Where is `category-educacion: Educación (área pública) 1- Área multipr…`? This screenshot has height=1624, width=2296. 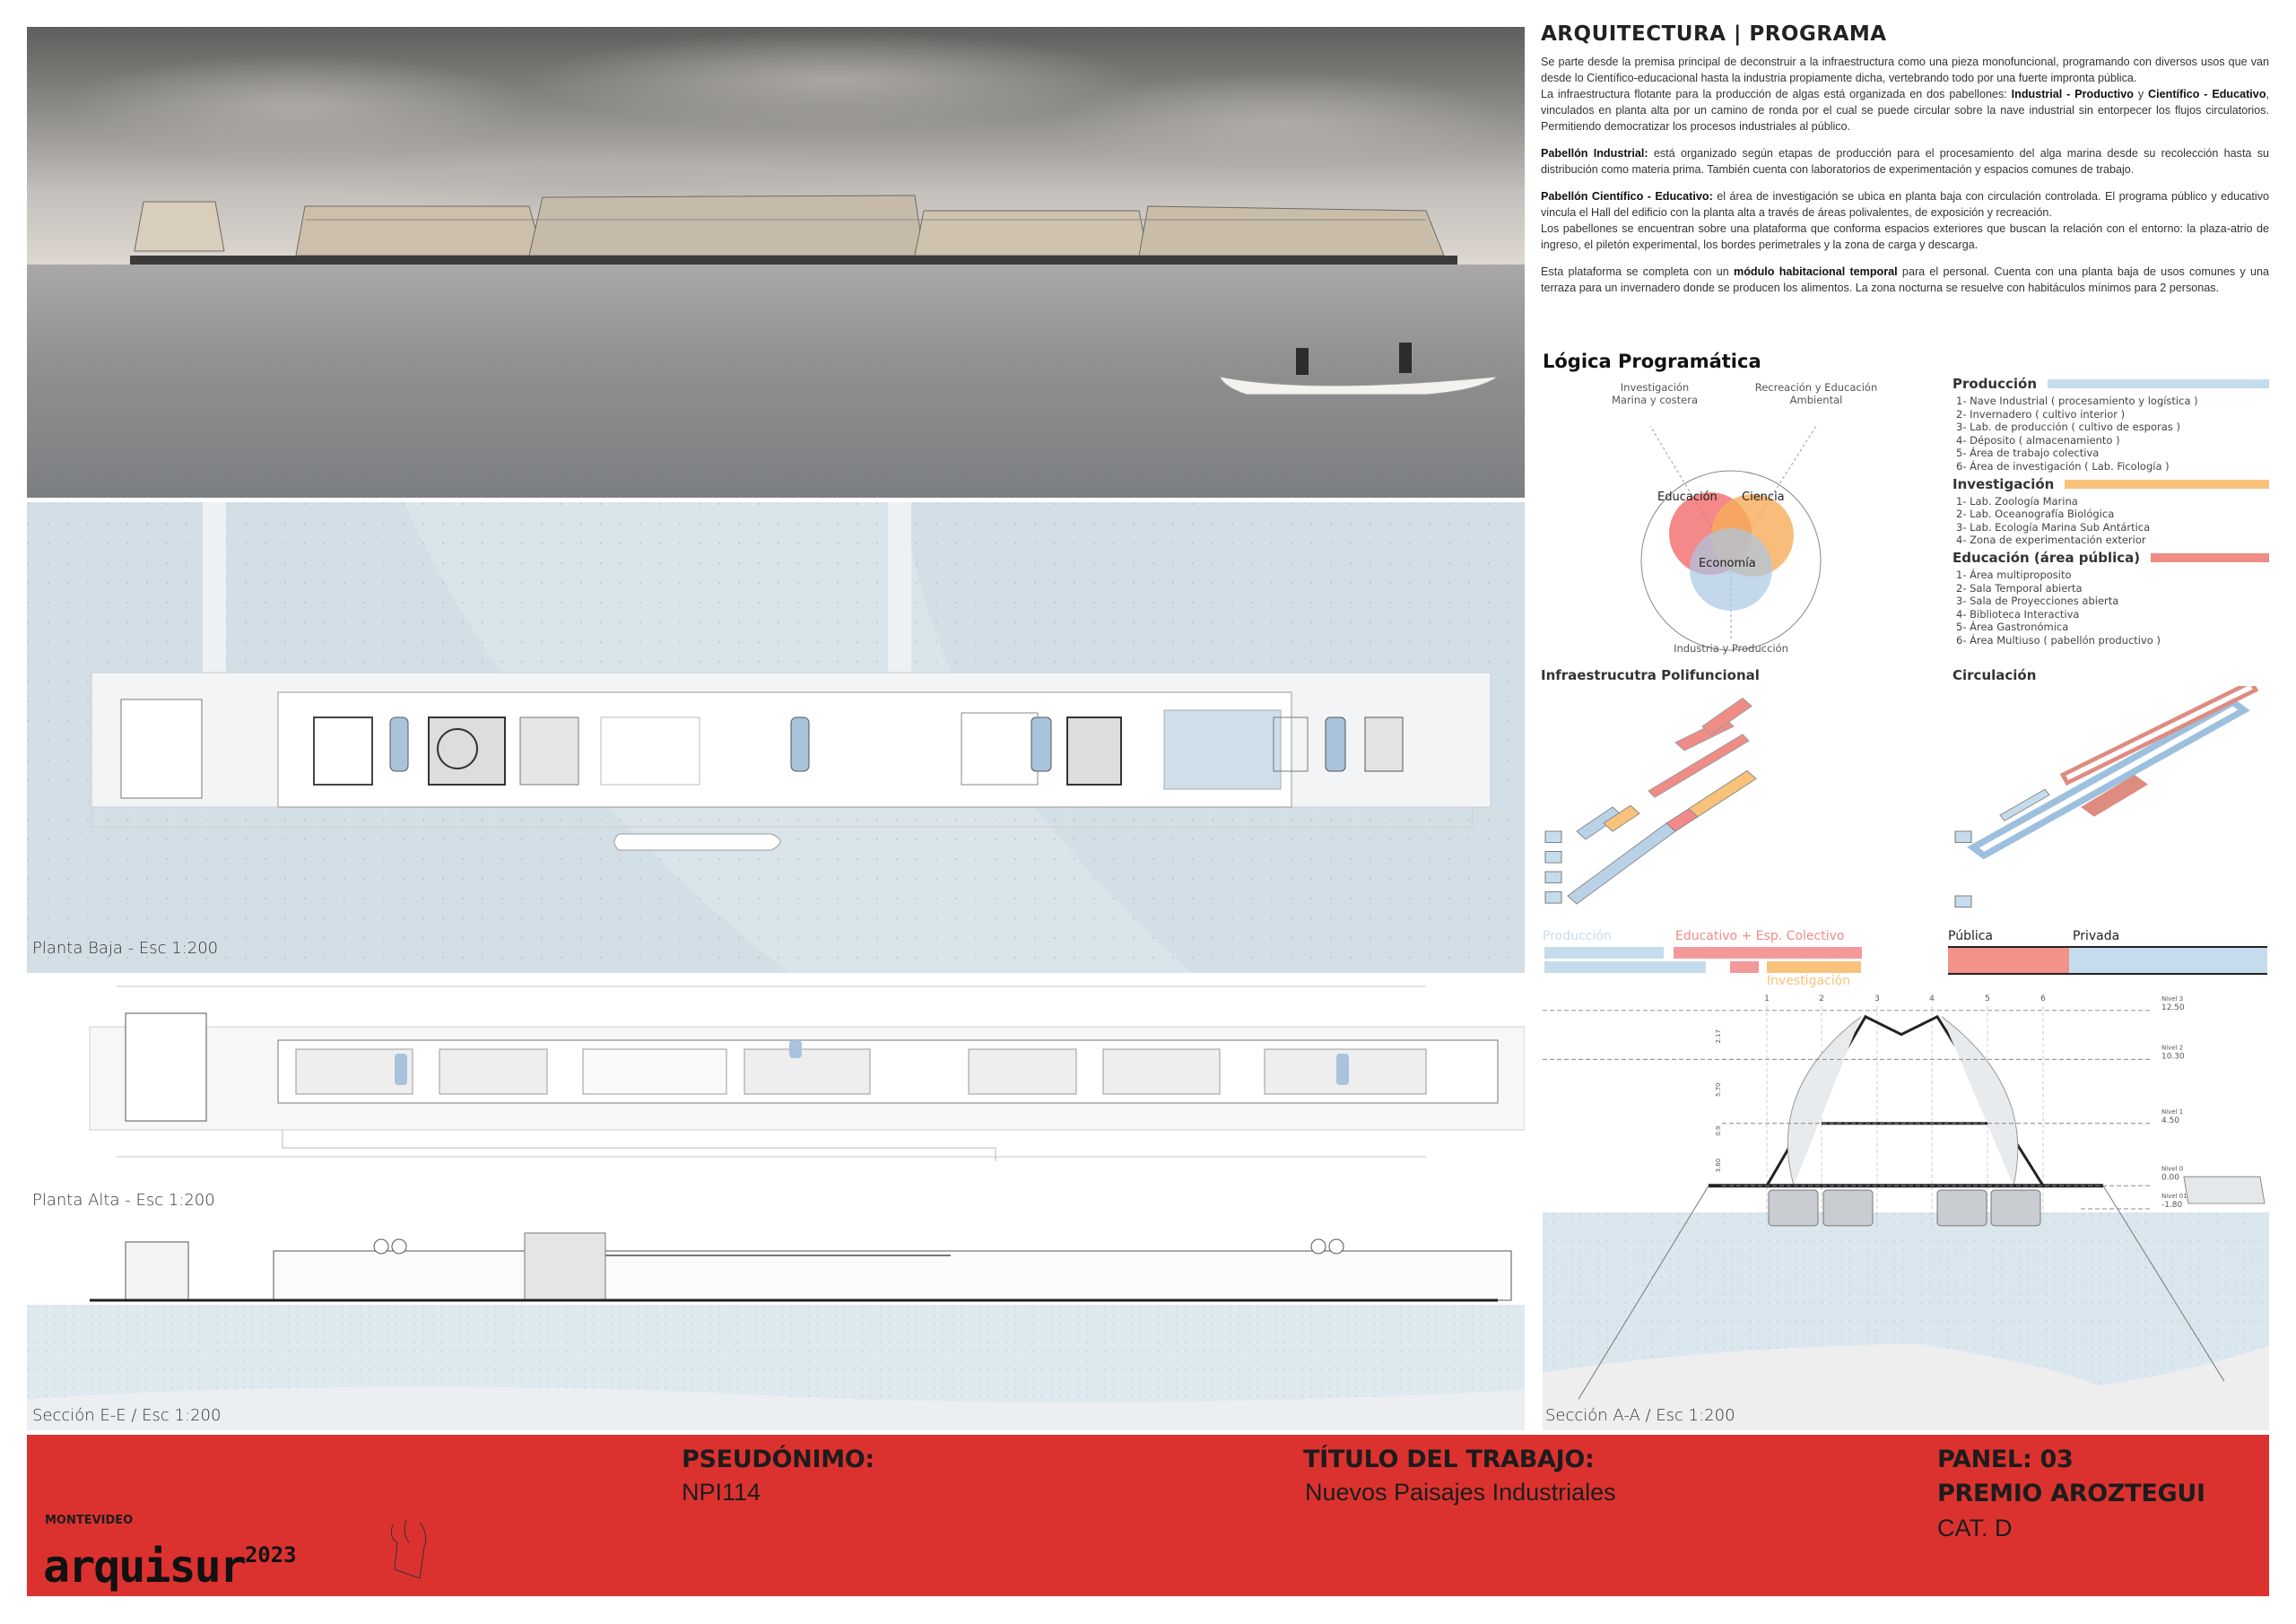 category-educacion: Educación (área pública) 1- Área multipr… is located at coordinates (2110, 598).